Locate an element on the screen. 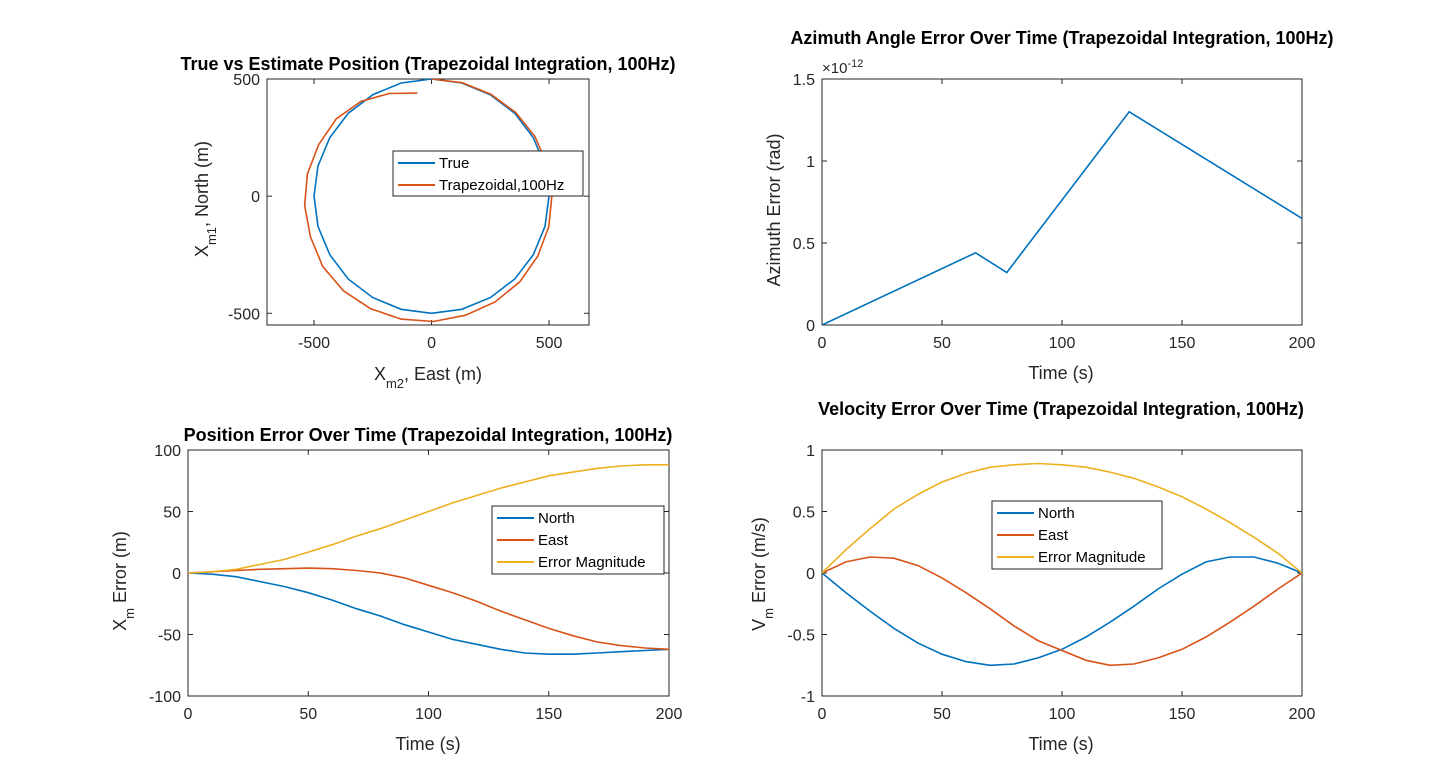  y-tick-label: 1.5 is located at coordinates (804, 80).